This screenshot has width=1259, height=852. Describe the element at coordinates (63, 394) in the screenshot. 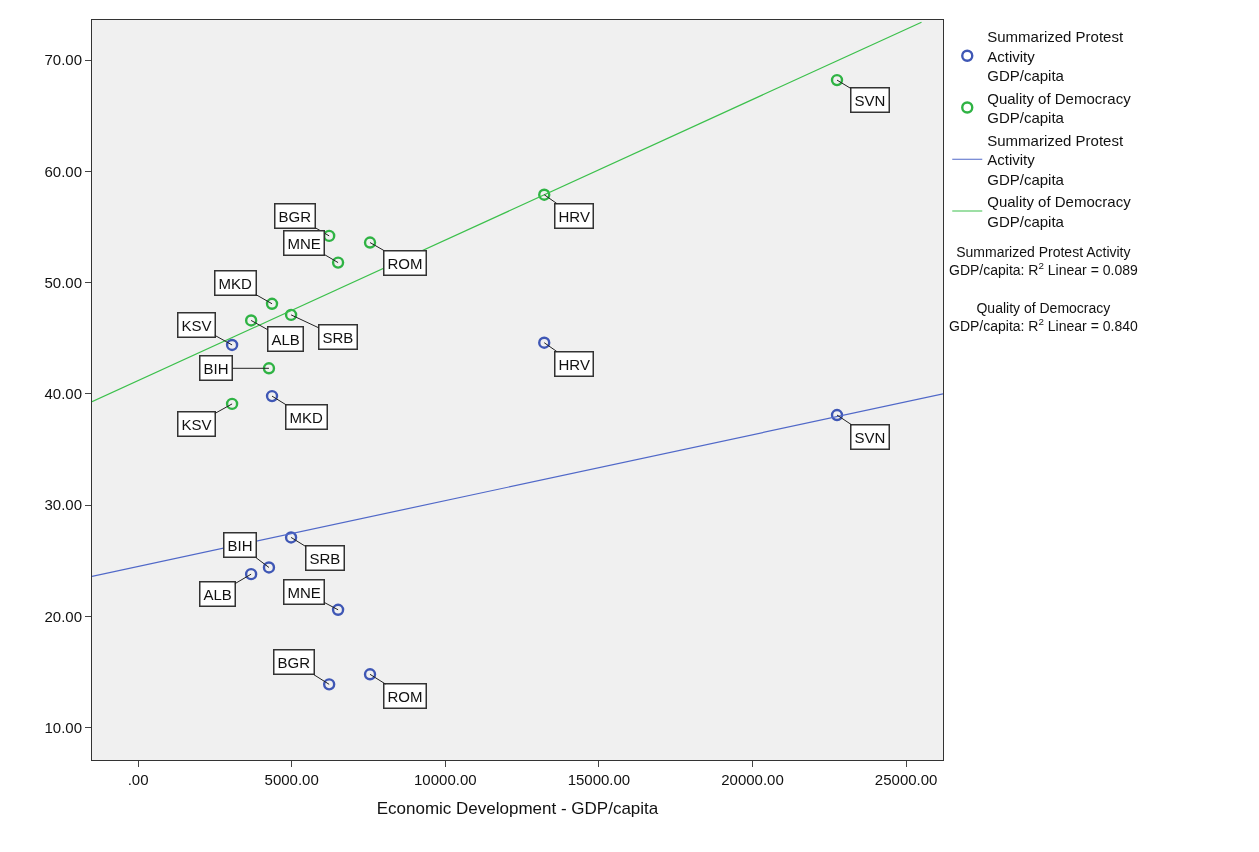

I see `y-tick-label: 40.00` at that location.